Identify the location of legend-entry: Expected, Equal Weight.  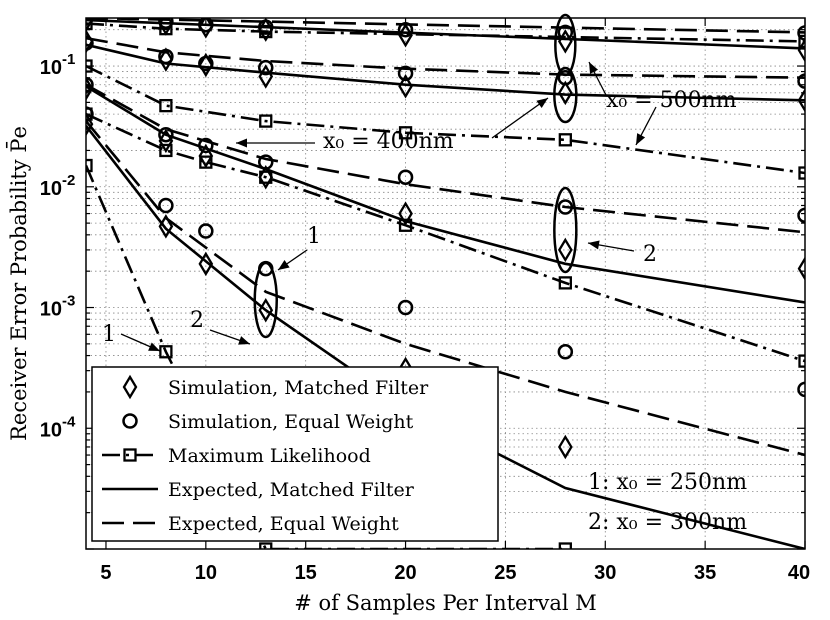
(250, 524).